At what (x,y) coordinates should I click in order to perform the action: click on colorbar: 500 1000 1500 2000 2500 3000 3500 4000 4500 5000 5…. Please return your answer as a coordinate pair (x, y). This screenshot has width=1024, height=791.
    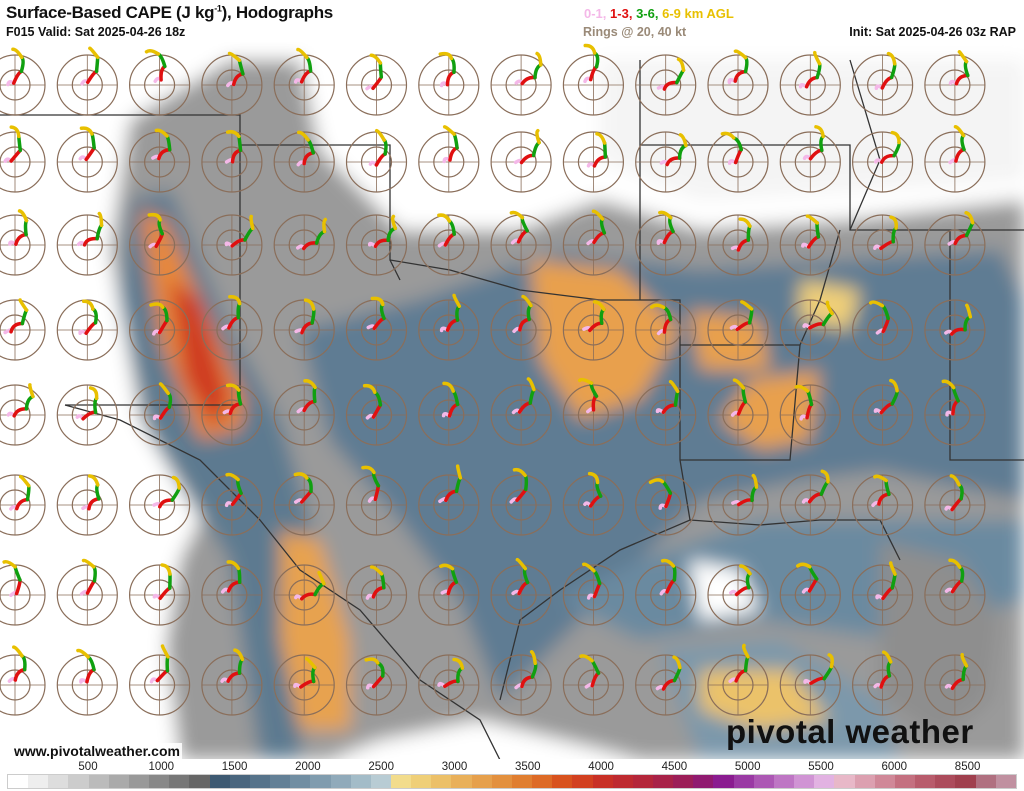
    Looking at the image, I should click on (512, 775).